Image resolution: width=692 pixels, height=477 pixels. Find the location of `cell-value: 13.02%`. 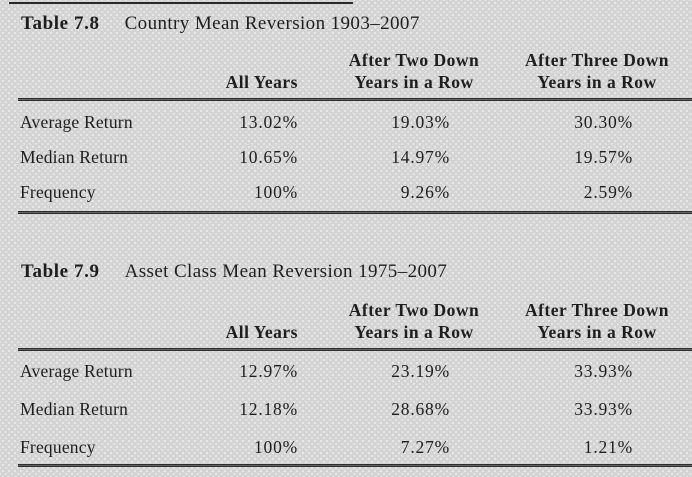

cell-value: 13.02% is located at coordinates (268, 122).